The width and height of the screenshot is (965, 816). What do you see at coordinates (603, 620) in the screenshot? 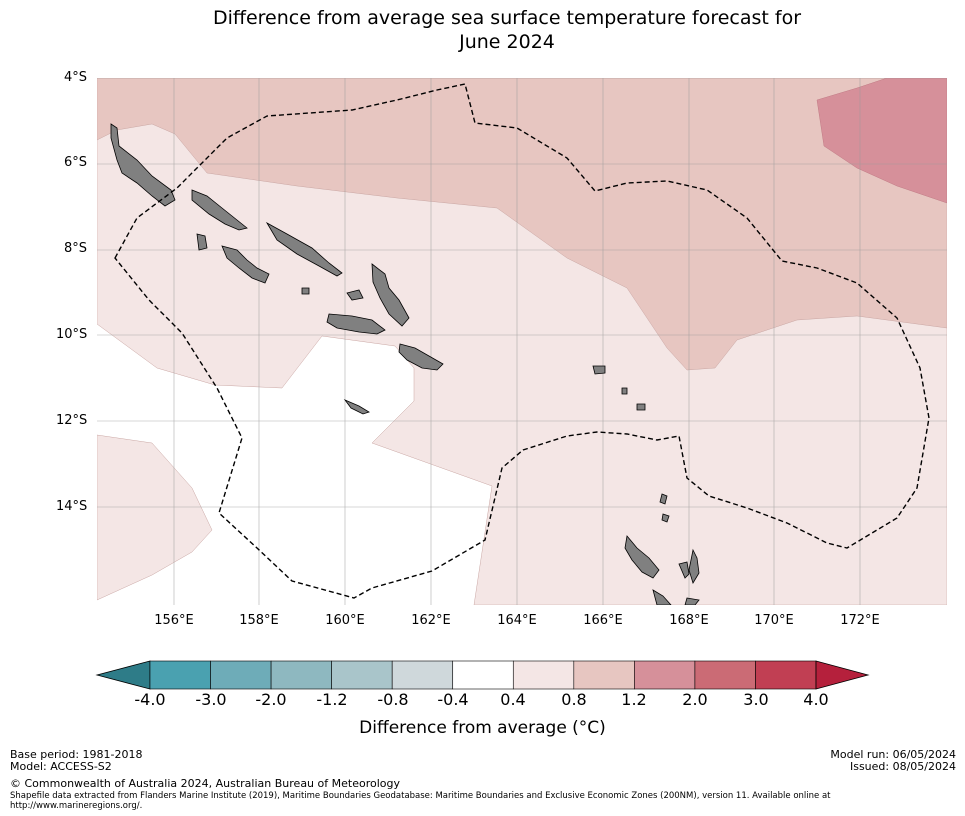
I see `lon-label-166e: 166°E` at bounding box center [603, 620].